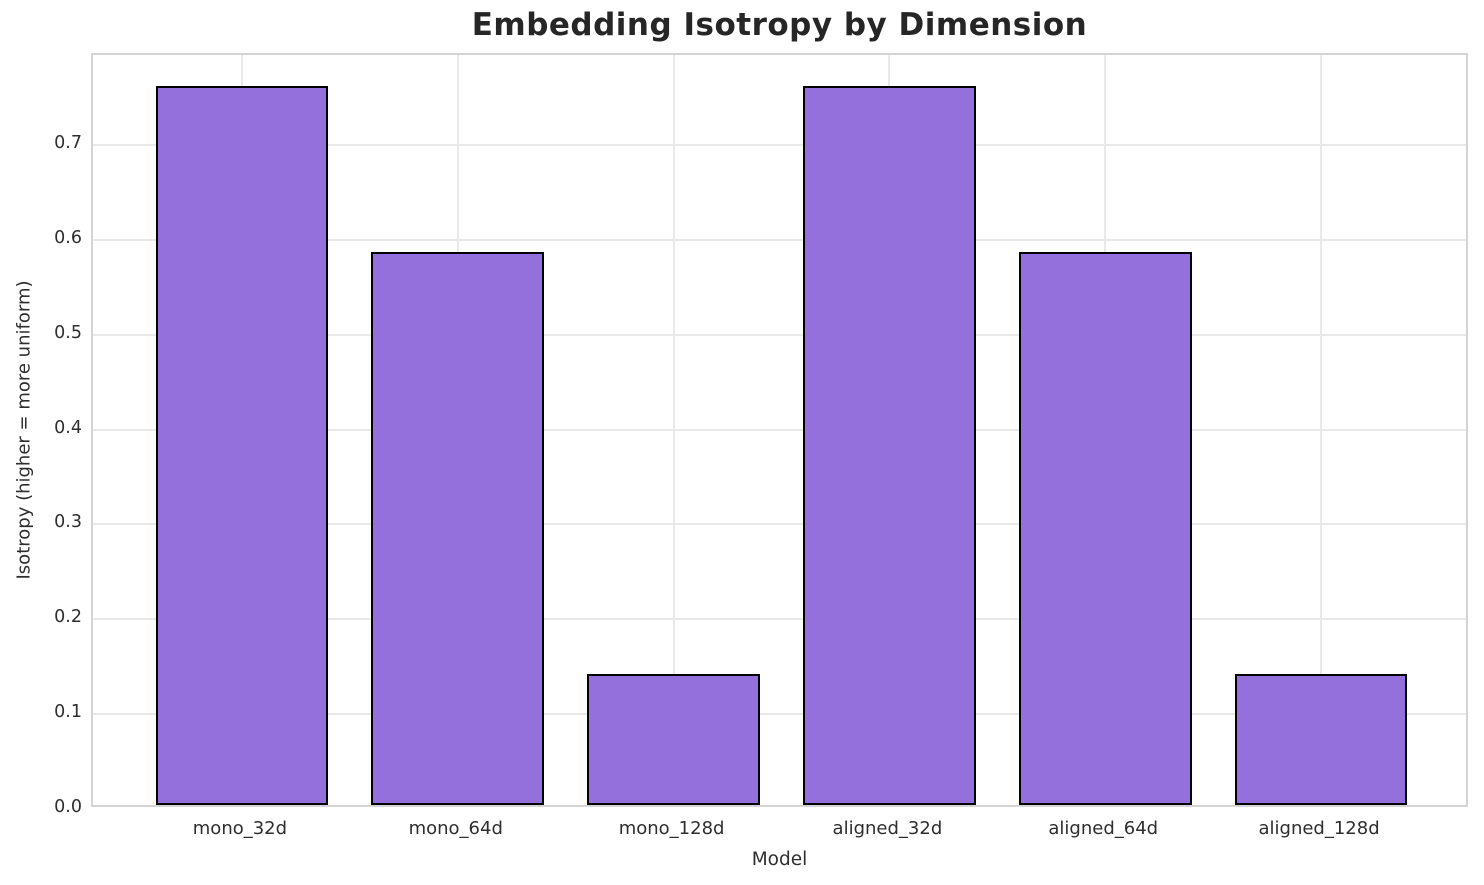 This screenshot has height=885, width=1484. Describe the element at coordinates (1105, 528) in the screenshot. I see `bar-aligned_64d` at that location.